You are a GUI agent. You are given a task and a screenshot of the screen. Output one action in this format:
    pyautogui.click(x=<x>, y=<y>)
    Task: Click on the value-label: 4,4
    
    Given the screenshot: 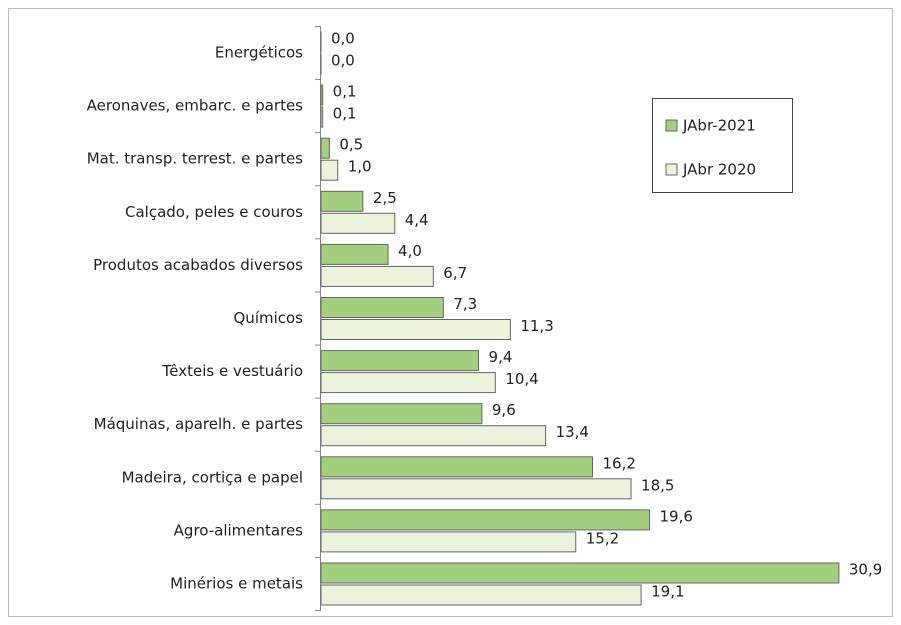 What is the action you would take?
    pyautogui.click(x=417, y=220)
    